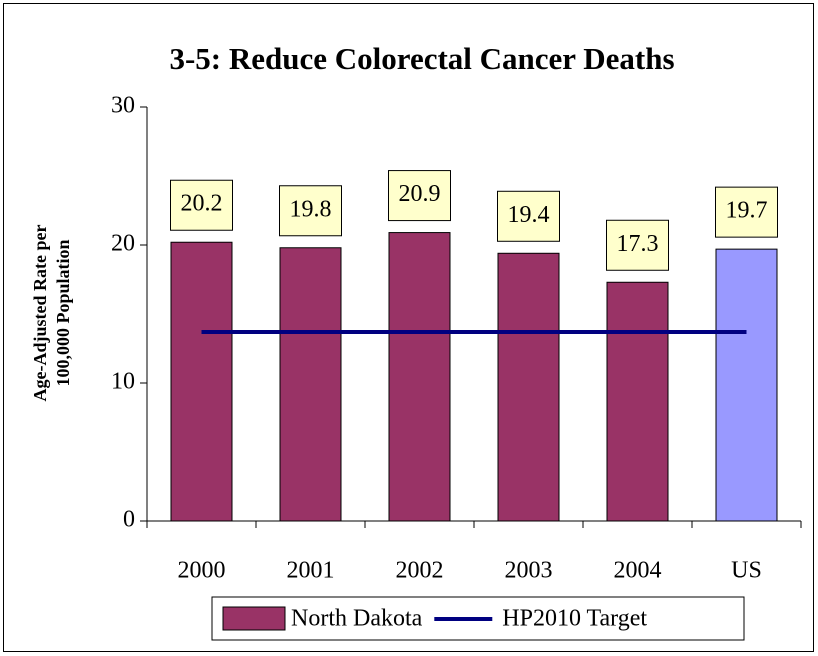 This screenshot has width=818, height=656. I want to click on y-tick-label: 0, so click(129, 520).